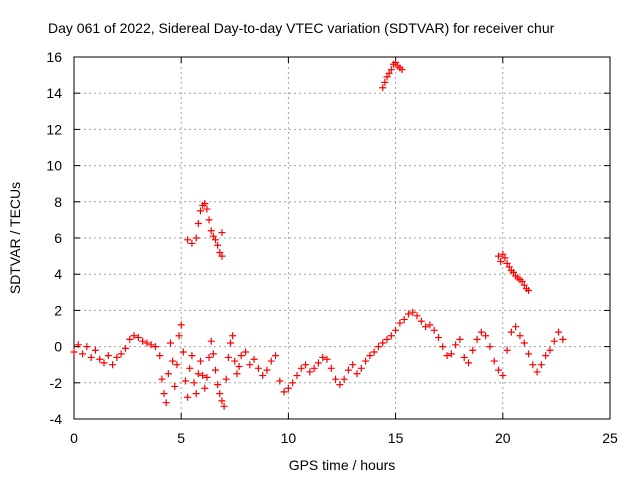  What do you see at coordinates (342, 465) in the screenshot?
I see `x-axis-label: GPS time / hours` at bounding box center [342, 465].